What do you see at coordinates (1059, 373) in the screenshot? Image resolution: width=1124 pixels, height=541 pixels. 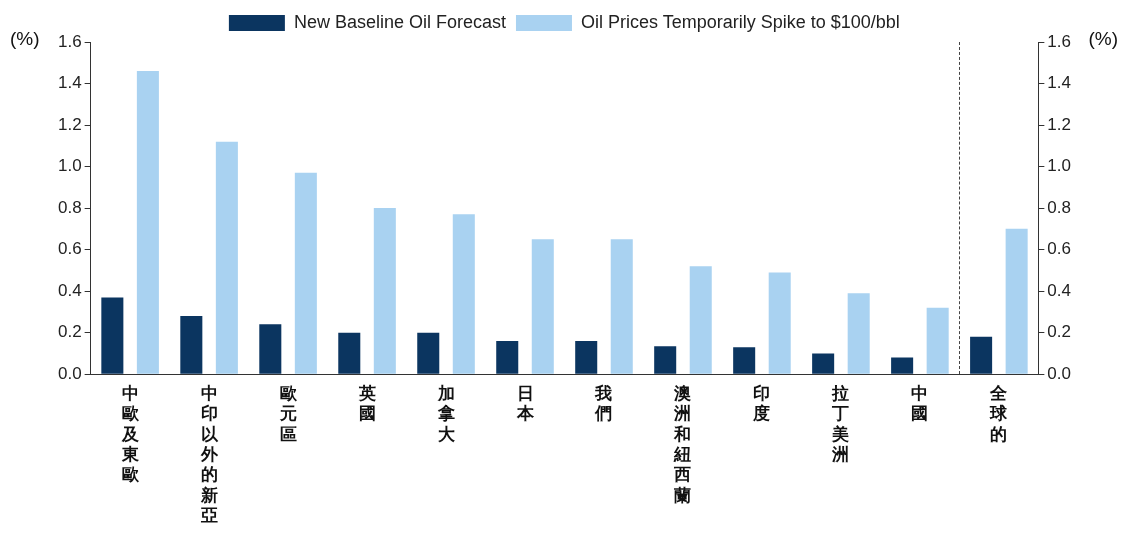 I see `y2-tick-label: 0.0` at bounding box center [1059, 373].